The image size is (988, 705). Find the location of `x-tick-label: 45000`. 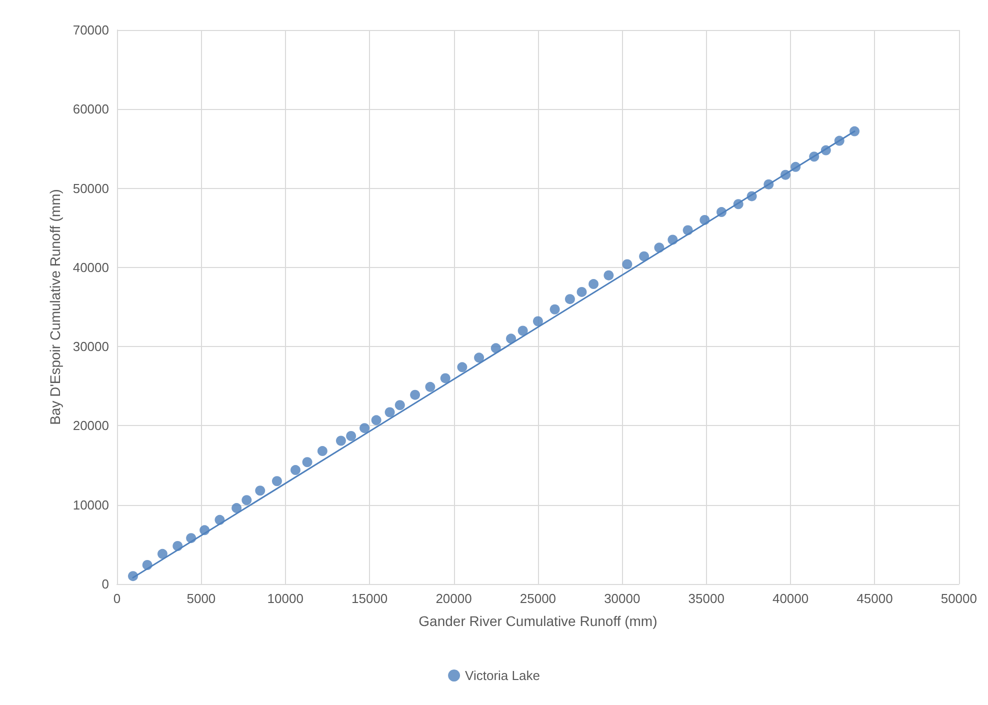

x-tick-label: 45000 is located at coordinates (874, 598).